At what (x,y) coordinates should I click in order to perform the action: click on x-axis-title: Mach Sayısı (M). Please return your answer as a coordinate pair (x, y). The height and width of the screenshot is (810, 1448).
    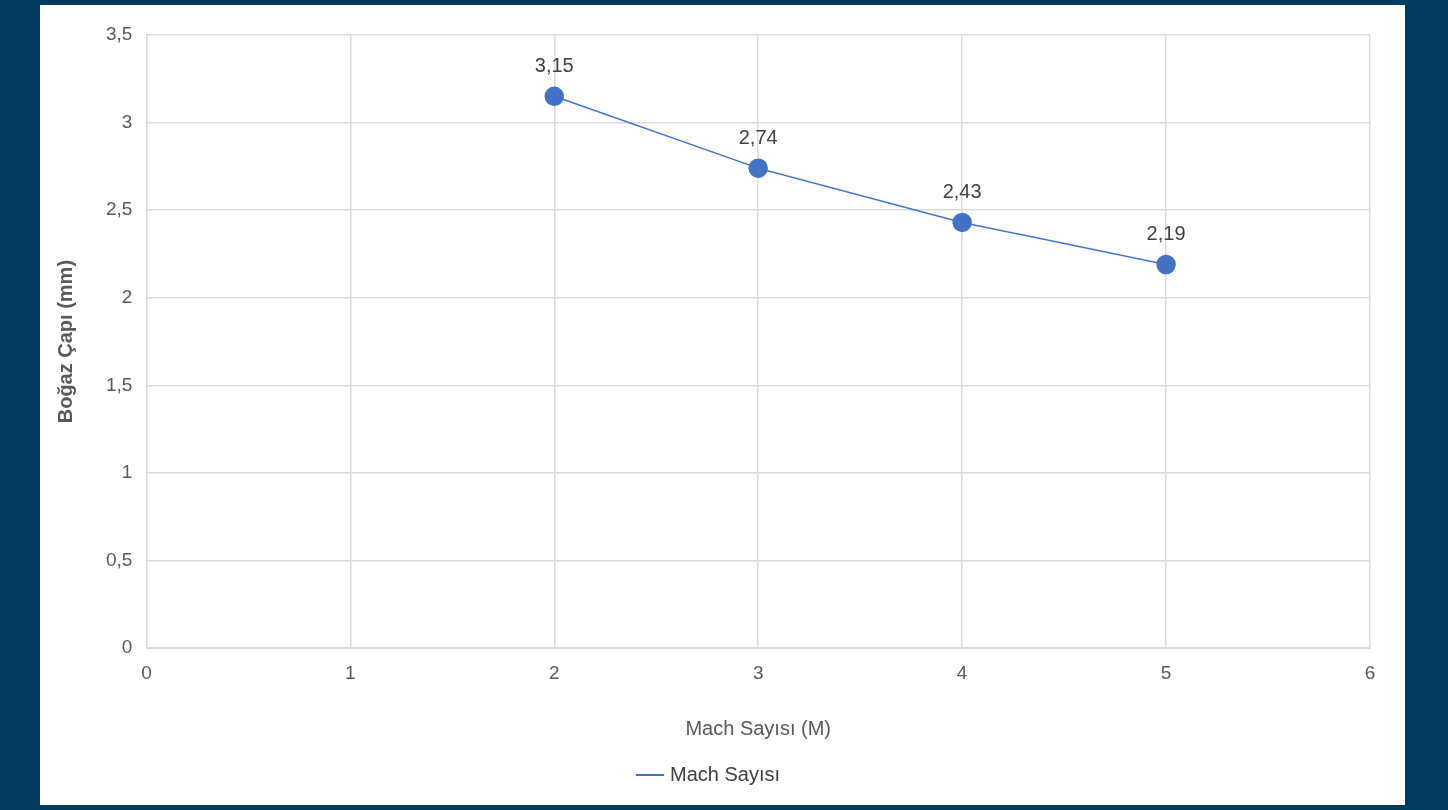
    Looking at the image, I should click on (758, 727).